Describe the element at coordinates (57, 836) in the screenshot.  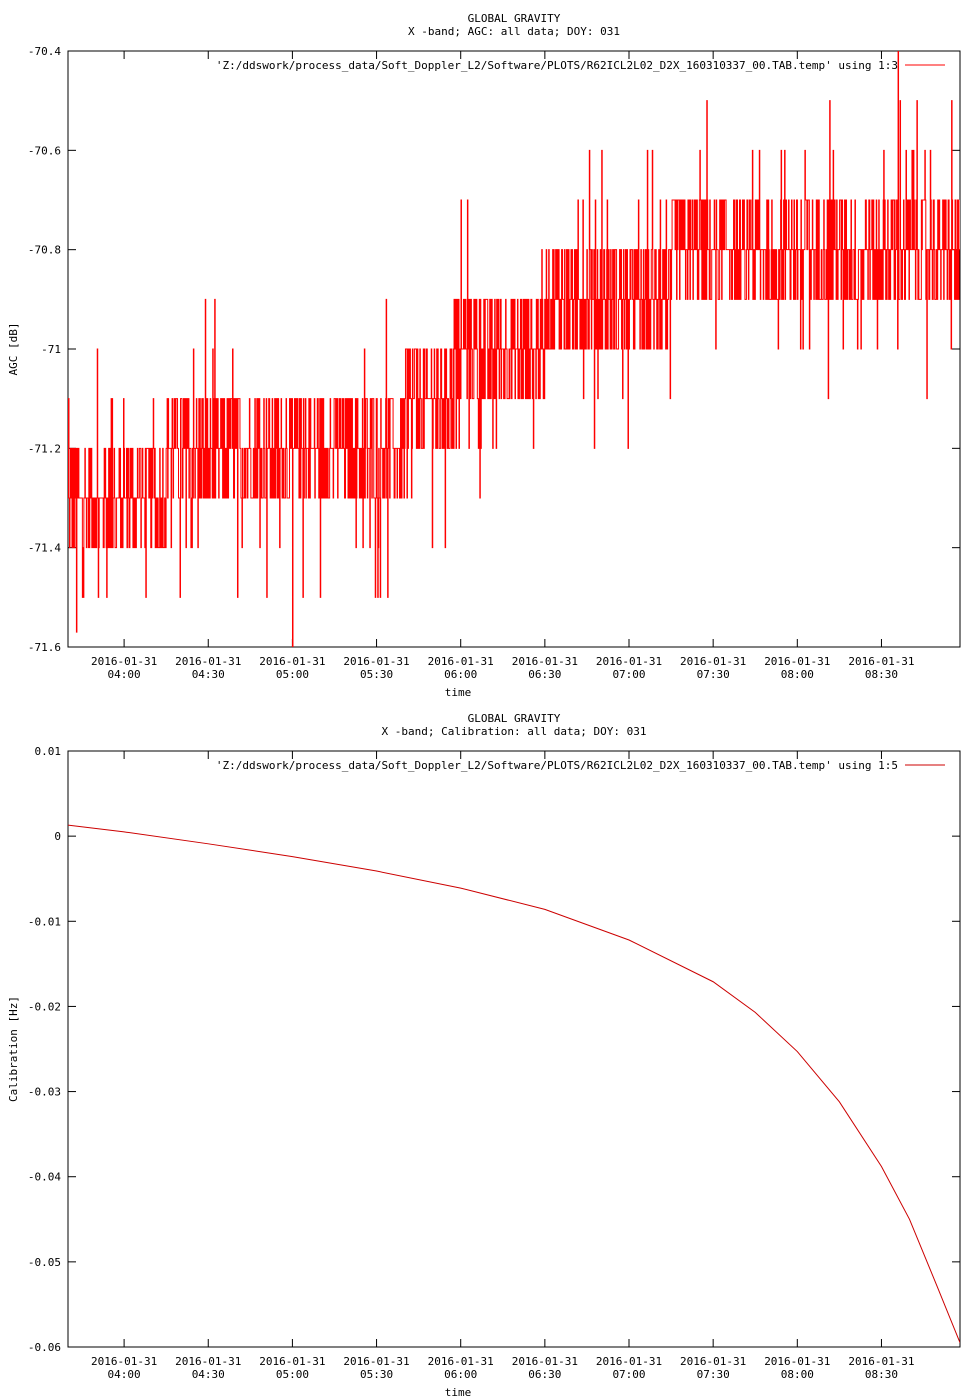
I see `y-tick-label: 0` at that location.